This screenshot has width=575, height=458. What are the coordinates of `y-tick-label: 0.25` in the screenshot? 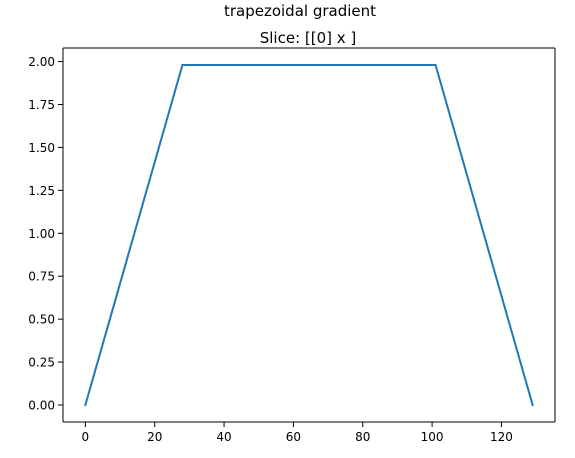 It's located at (41, 363).